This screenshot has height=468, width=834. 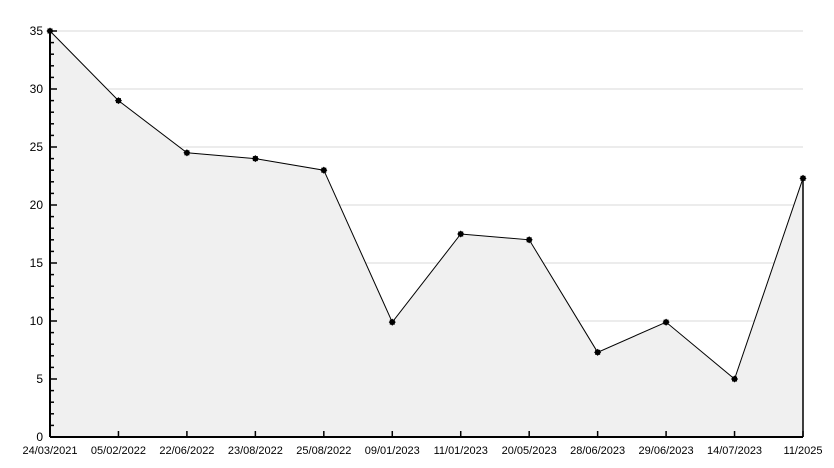 I want to click on x-tick-label: 23/08/2022, so click(x=255, y=451).